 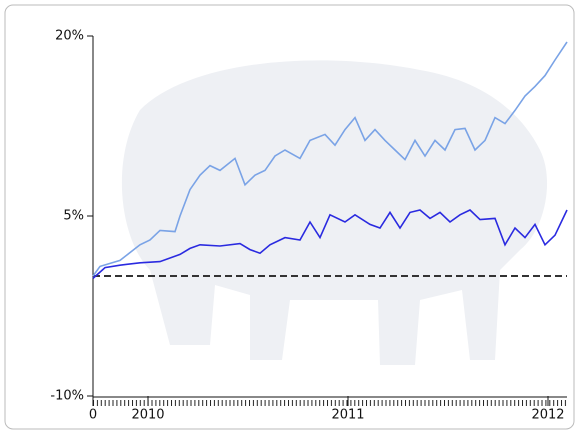 I want to click on y-tick-label: -10%, so click(x=67, y=396).